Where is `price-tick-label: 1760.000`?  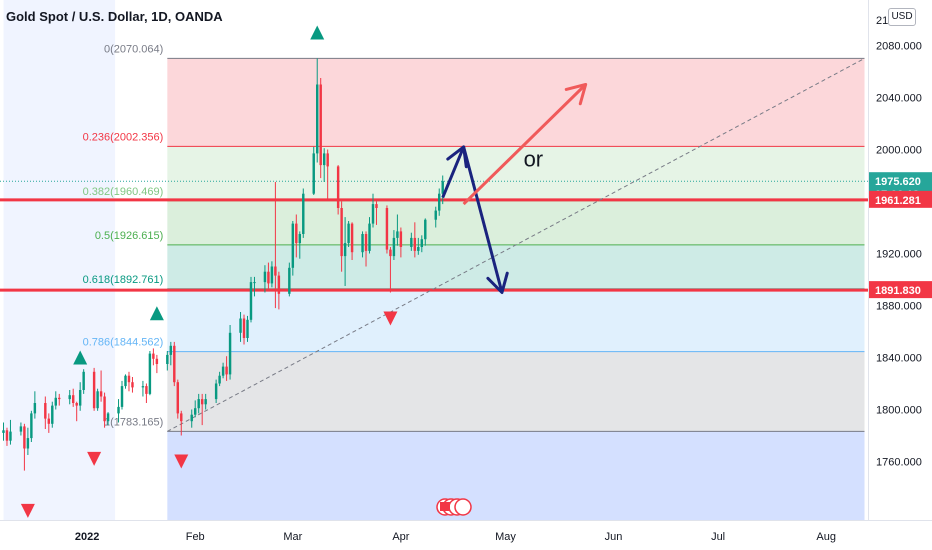
price-tick-label: 1760.000 is located at coordinates (899, 463).